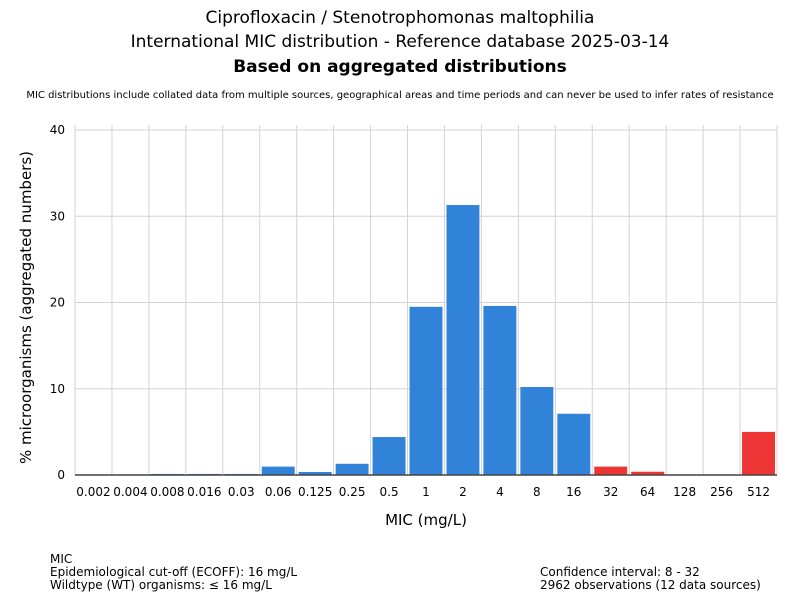 The image size is (800, 600). Describe the element at coordinates (204, 492) in the screenshot. I see `x-tick-label: 0.016` at that location.